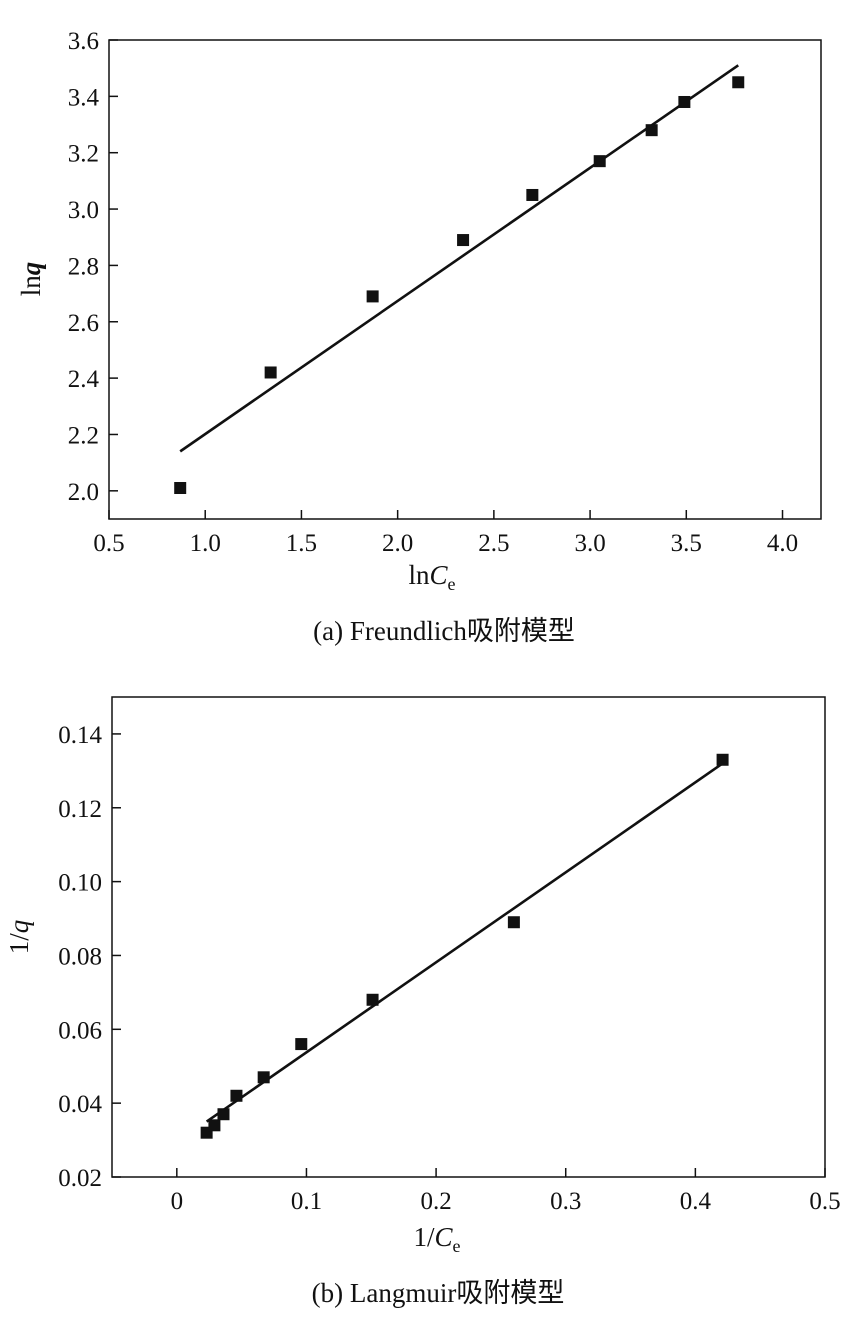 Image resolution: width=845 pixels, height=1333 pixels. I want to click on y-tick-label: 3.0, so click(83, 210).